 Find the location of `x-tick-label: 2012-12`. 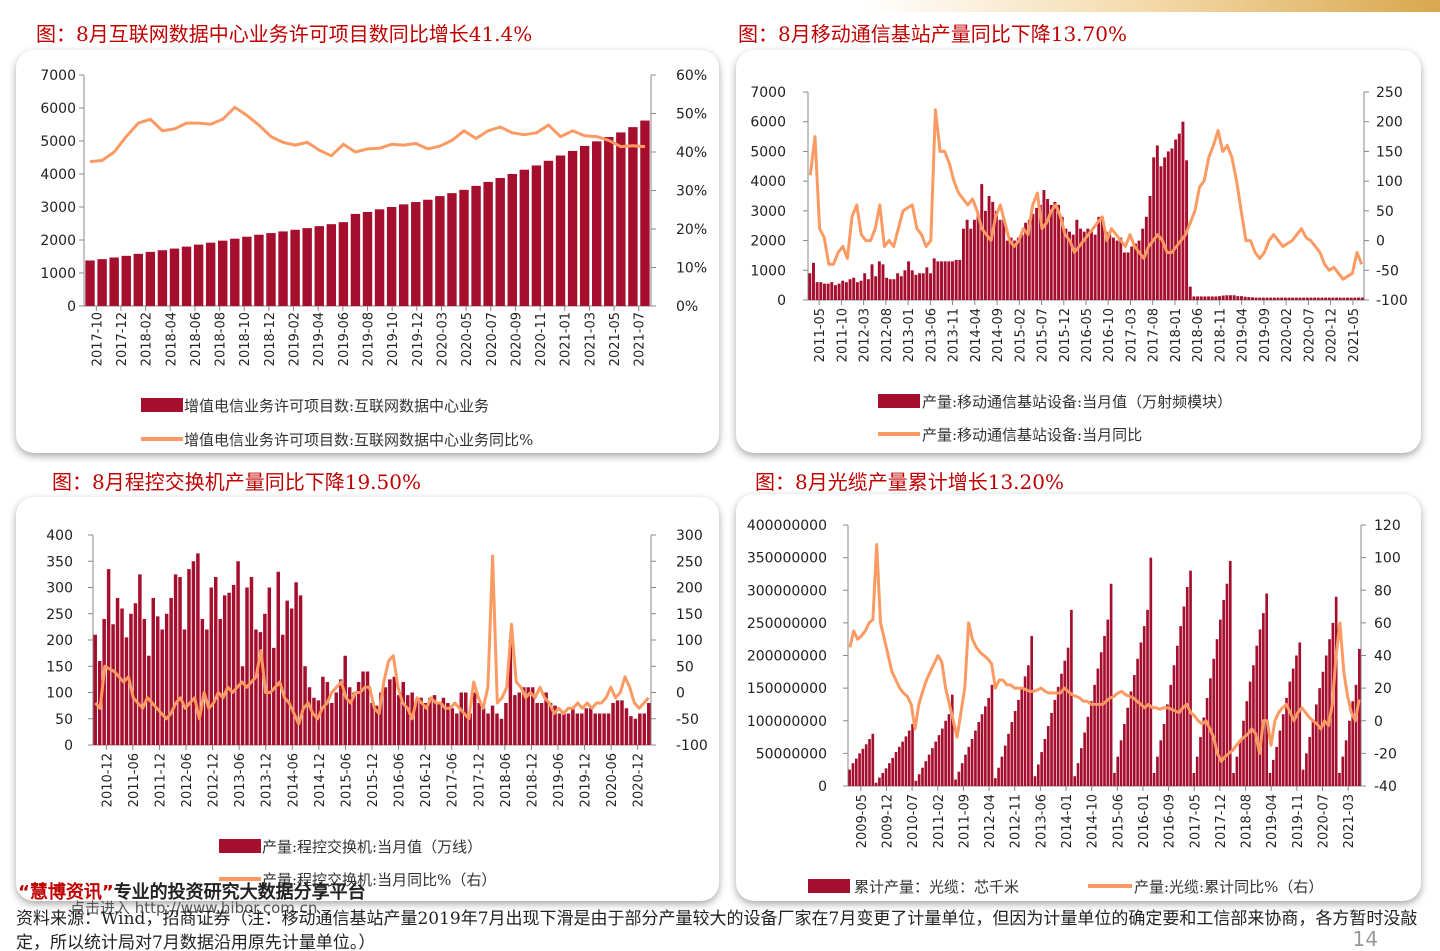

x-tick-label: 2012-12 is located at coordinates (214, 780).